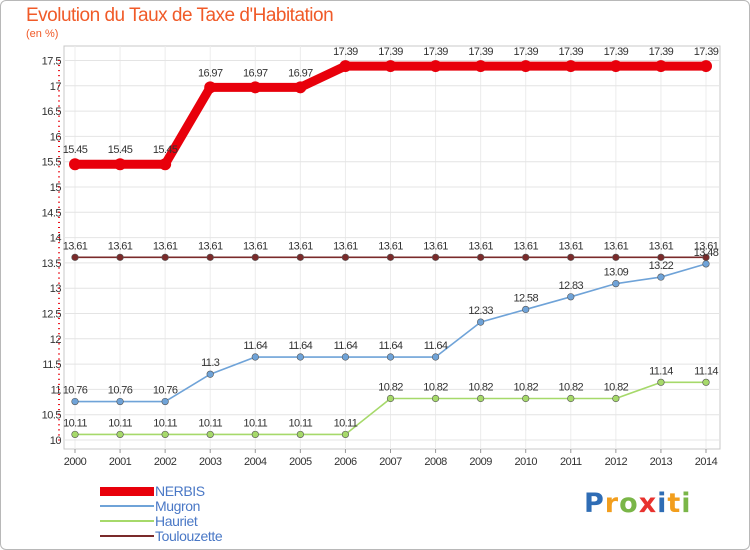 The width and height of the screenshot is (750, 550). What do you see at coordinates (616, 388) in the screenshot?
I see `data-label-hauriet: 10.82` at bounding box center [616, 388].